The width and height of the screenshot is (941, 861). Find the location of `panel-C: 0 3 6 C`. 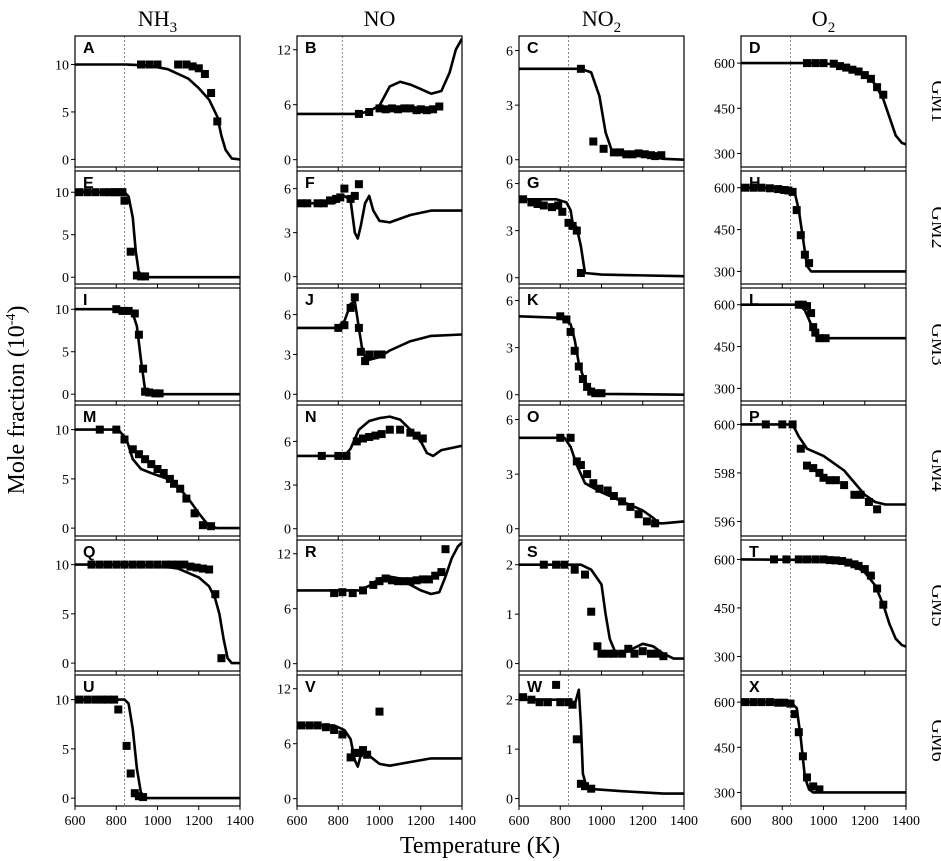

panel-C: 0 3 6 C is located at coordinates (595, 103).